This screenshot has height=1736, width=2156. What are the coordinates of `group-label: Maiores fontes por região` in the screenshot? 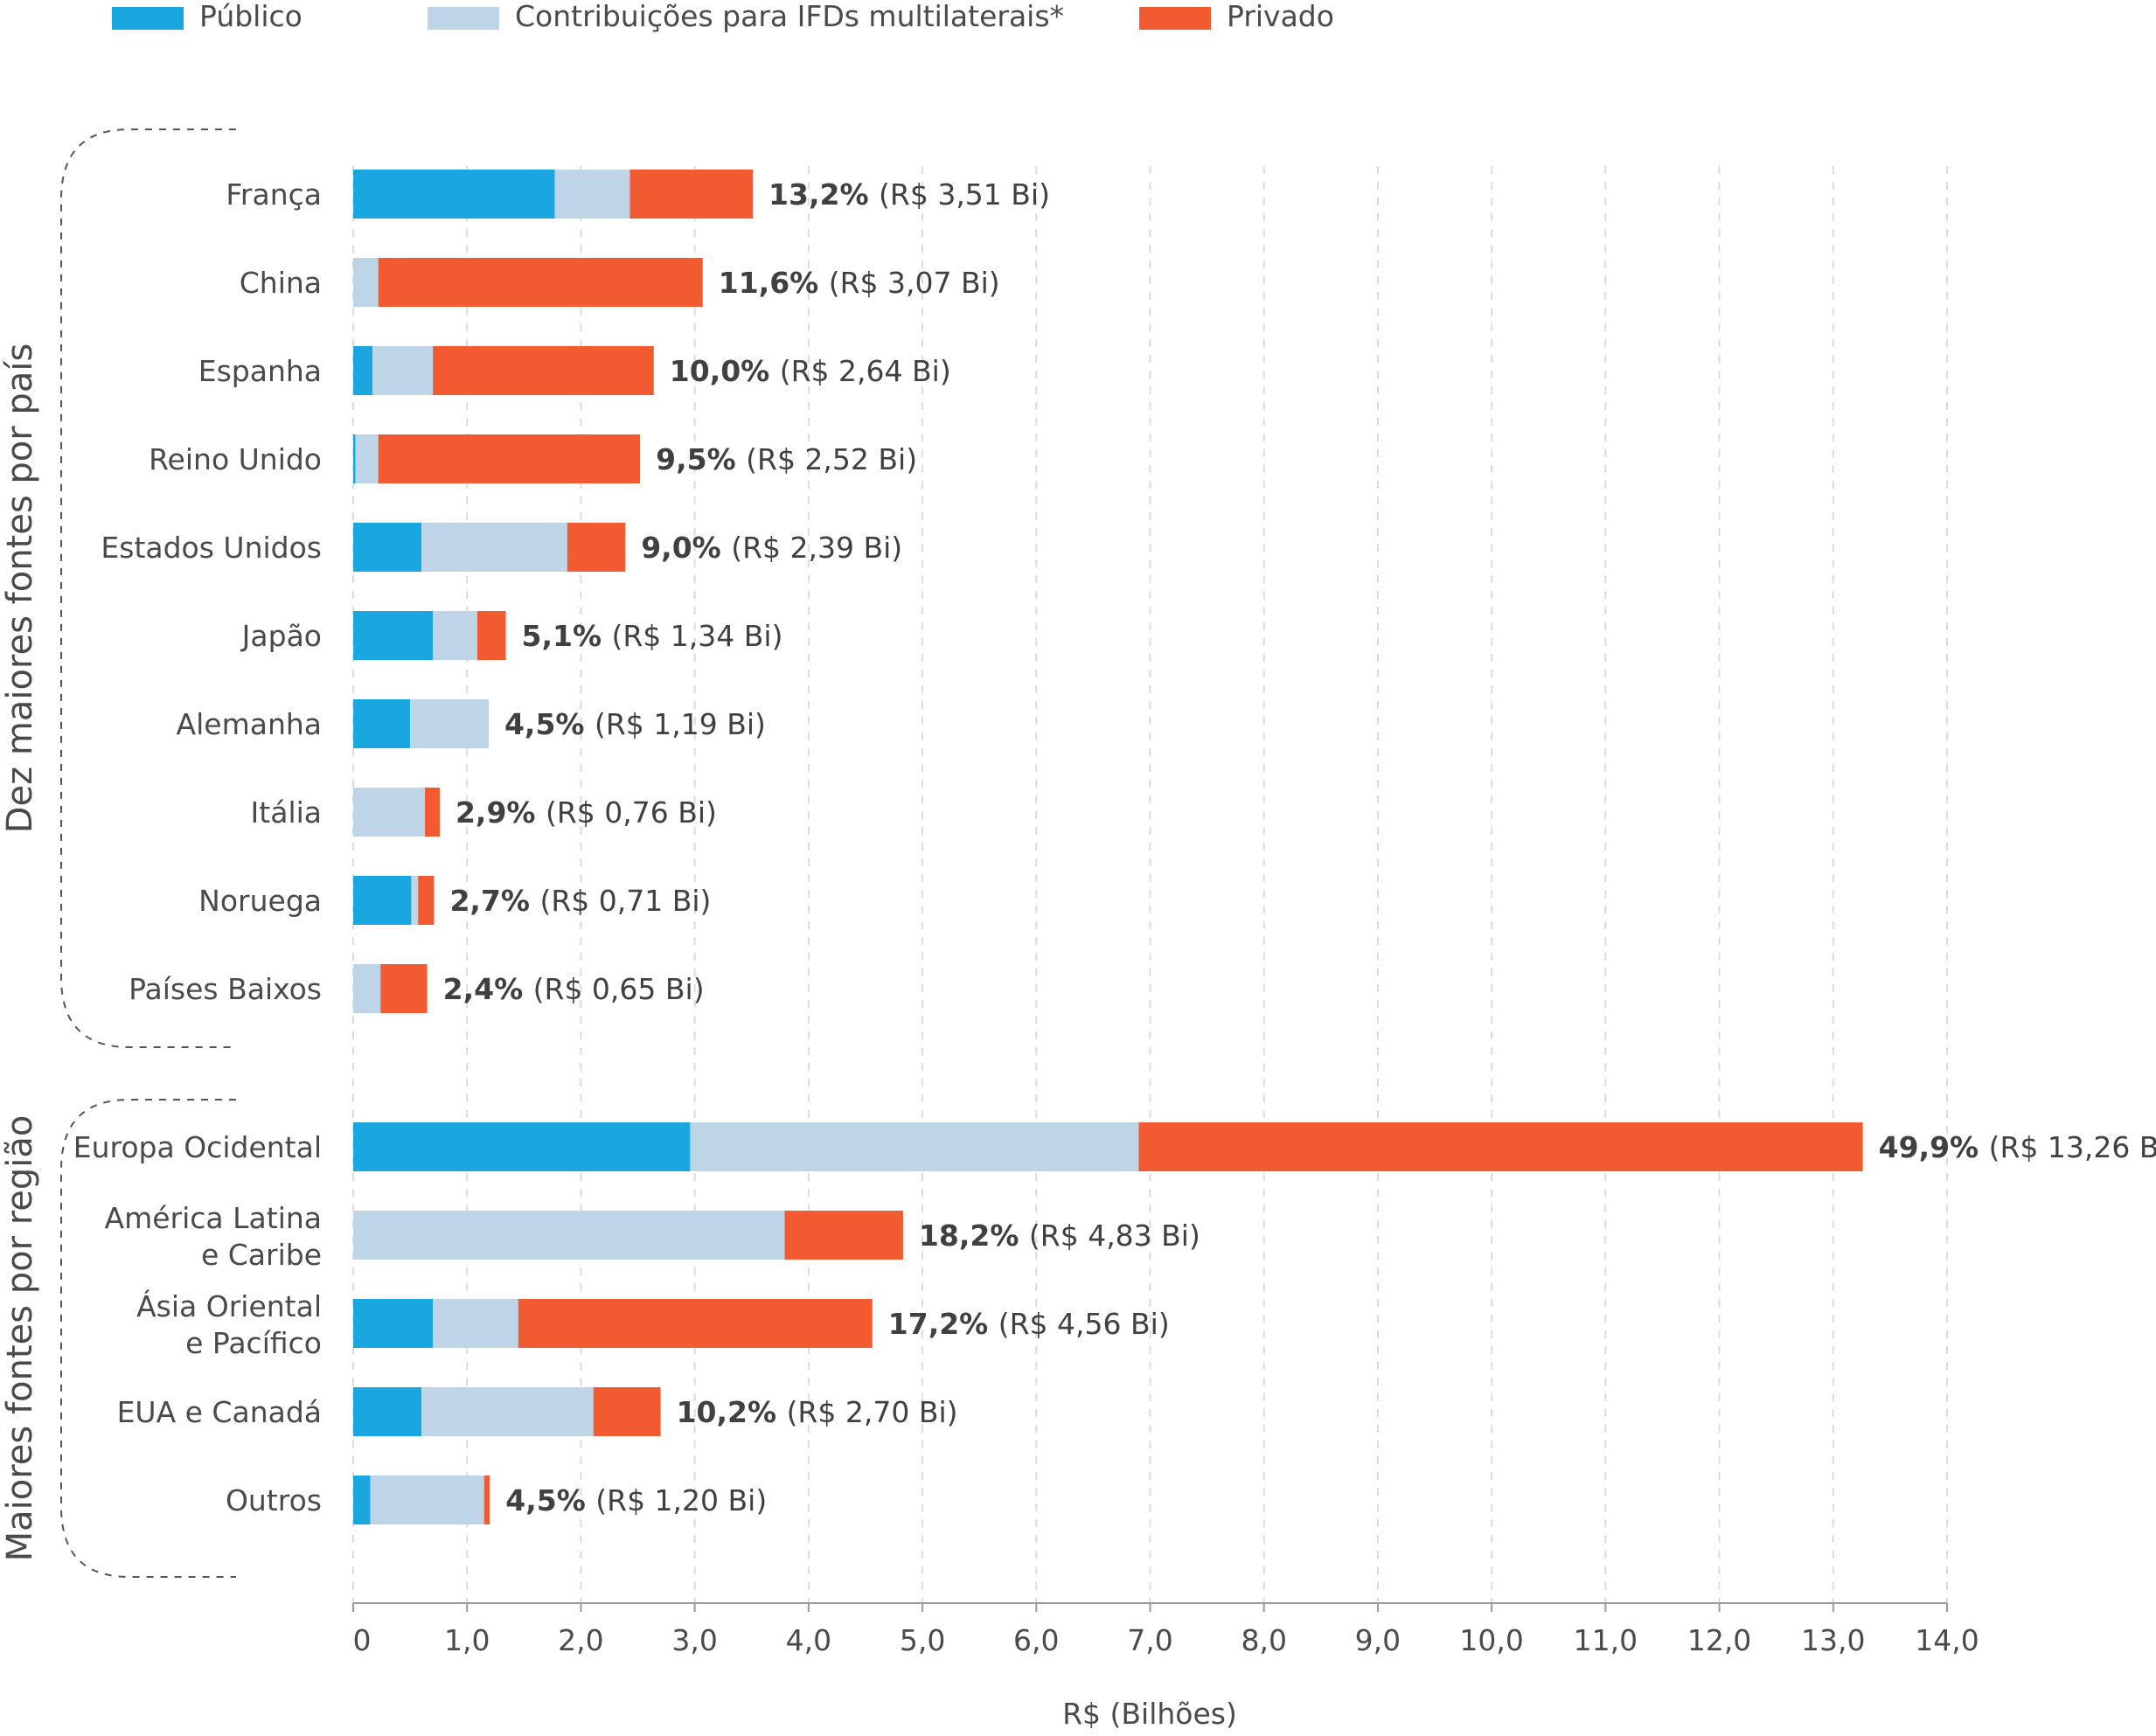 It's located at (20, 1338).